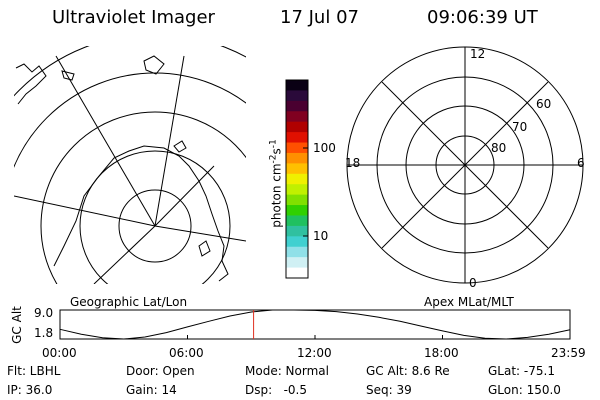 The image size is (600, 400). I want to click on mlt-label-0: 0, so click(473, 283).